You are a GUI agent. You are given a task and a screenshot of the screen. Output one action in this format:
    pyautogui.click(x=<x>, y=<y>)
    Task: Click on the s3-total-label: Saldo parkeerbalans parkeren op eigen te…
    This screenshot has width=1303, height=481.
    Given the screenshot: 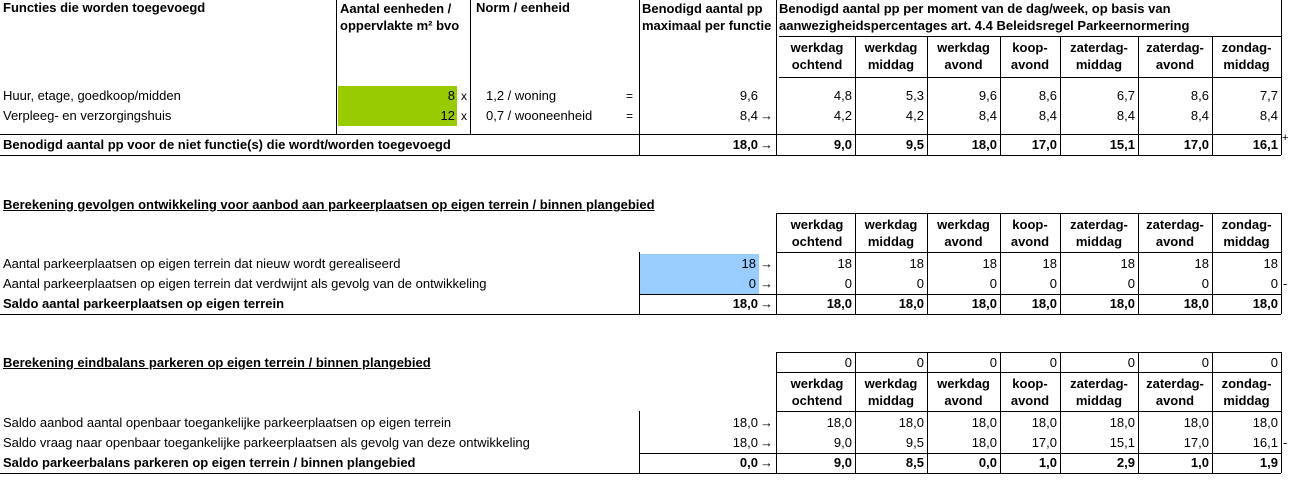 What is the action you would take?
    pyautogui.click(x=209, y=462)
    